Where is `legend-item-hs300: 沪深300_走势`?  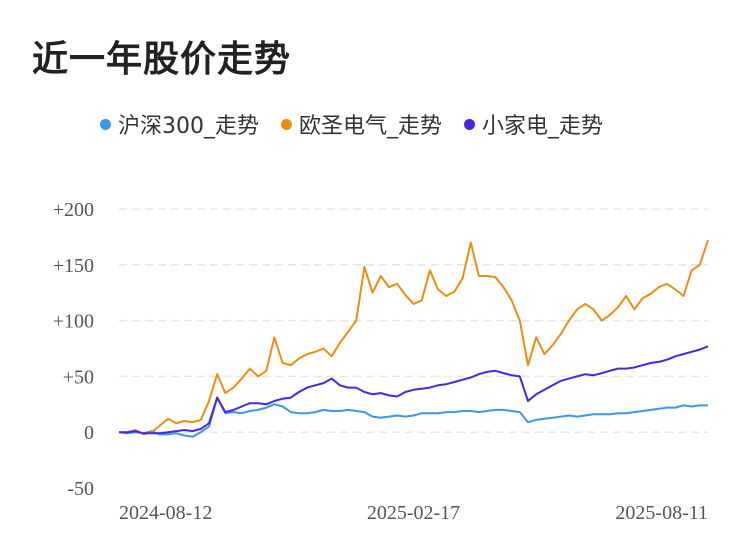 legend-item-hs300: 沪深300_走势 is located at coordinates (179, 124).